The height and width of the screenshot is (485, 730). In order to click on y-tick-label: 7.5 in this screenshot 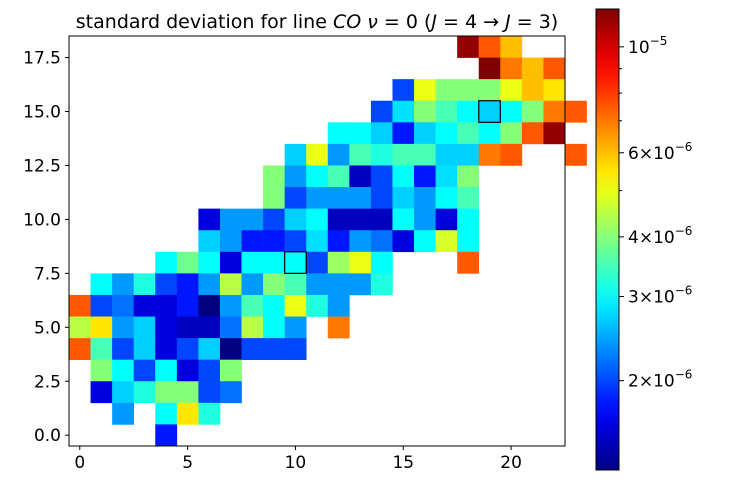, I will do `click(47, 274)`.